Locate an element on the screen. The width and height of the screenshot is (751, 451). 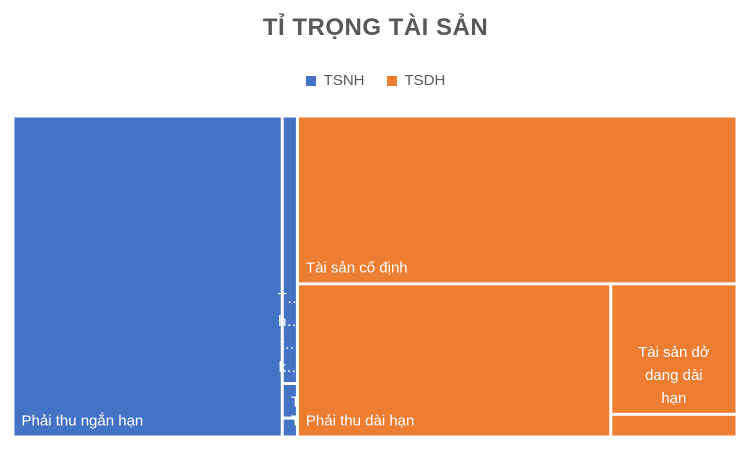
legend-item-tsdh: TSDH is located at coordinates (416, 80).